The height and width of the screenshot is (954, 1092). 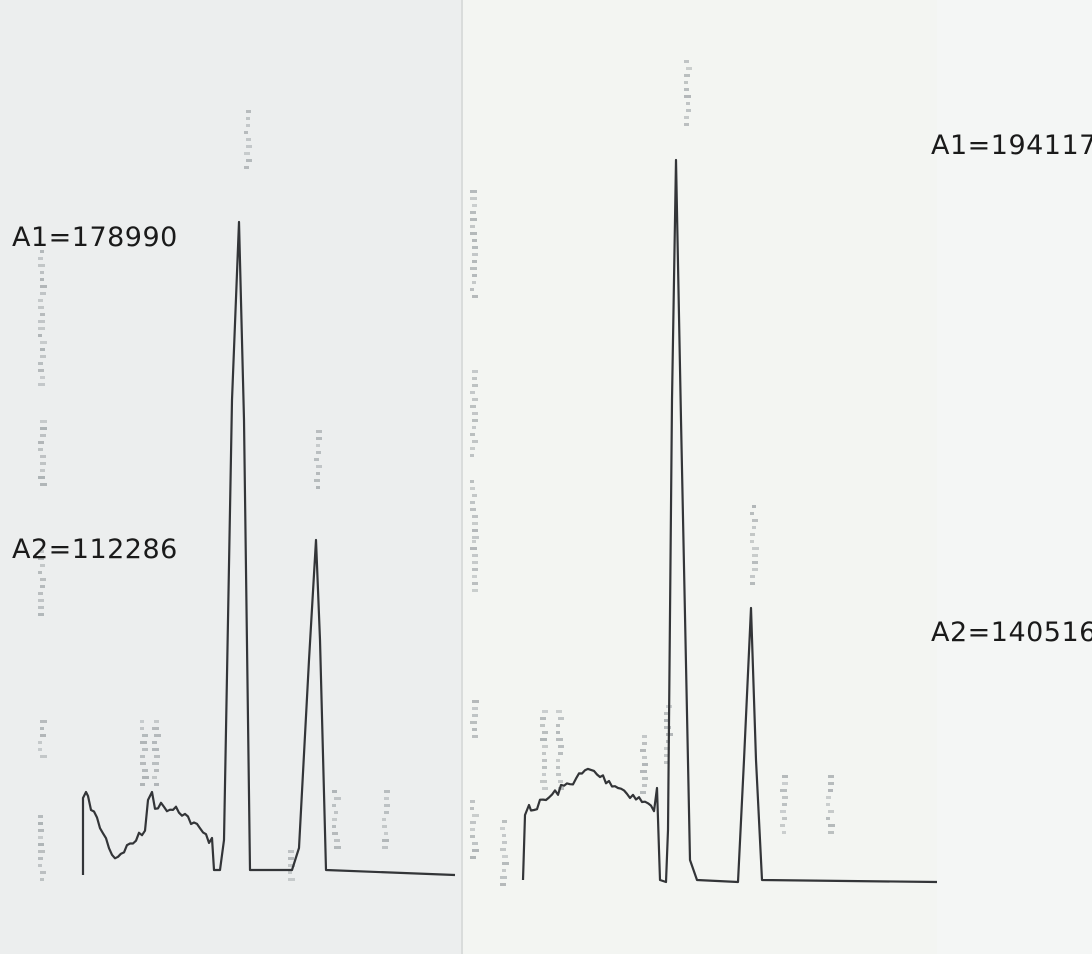 I want to click on right-peak-a1-area-label: A1=194117, so click(x=1011, y=145).